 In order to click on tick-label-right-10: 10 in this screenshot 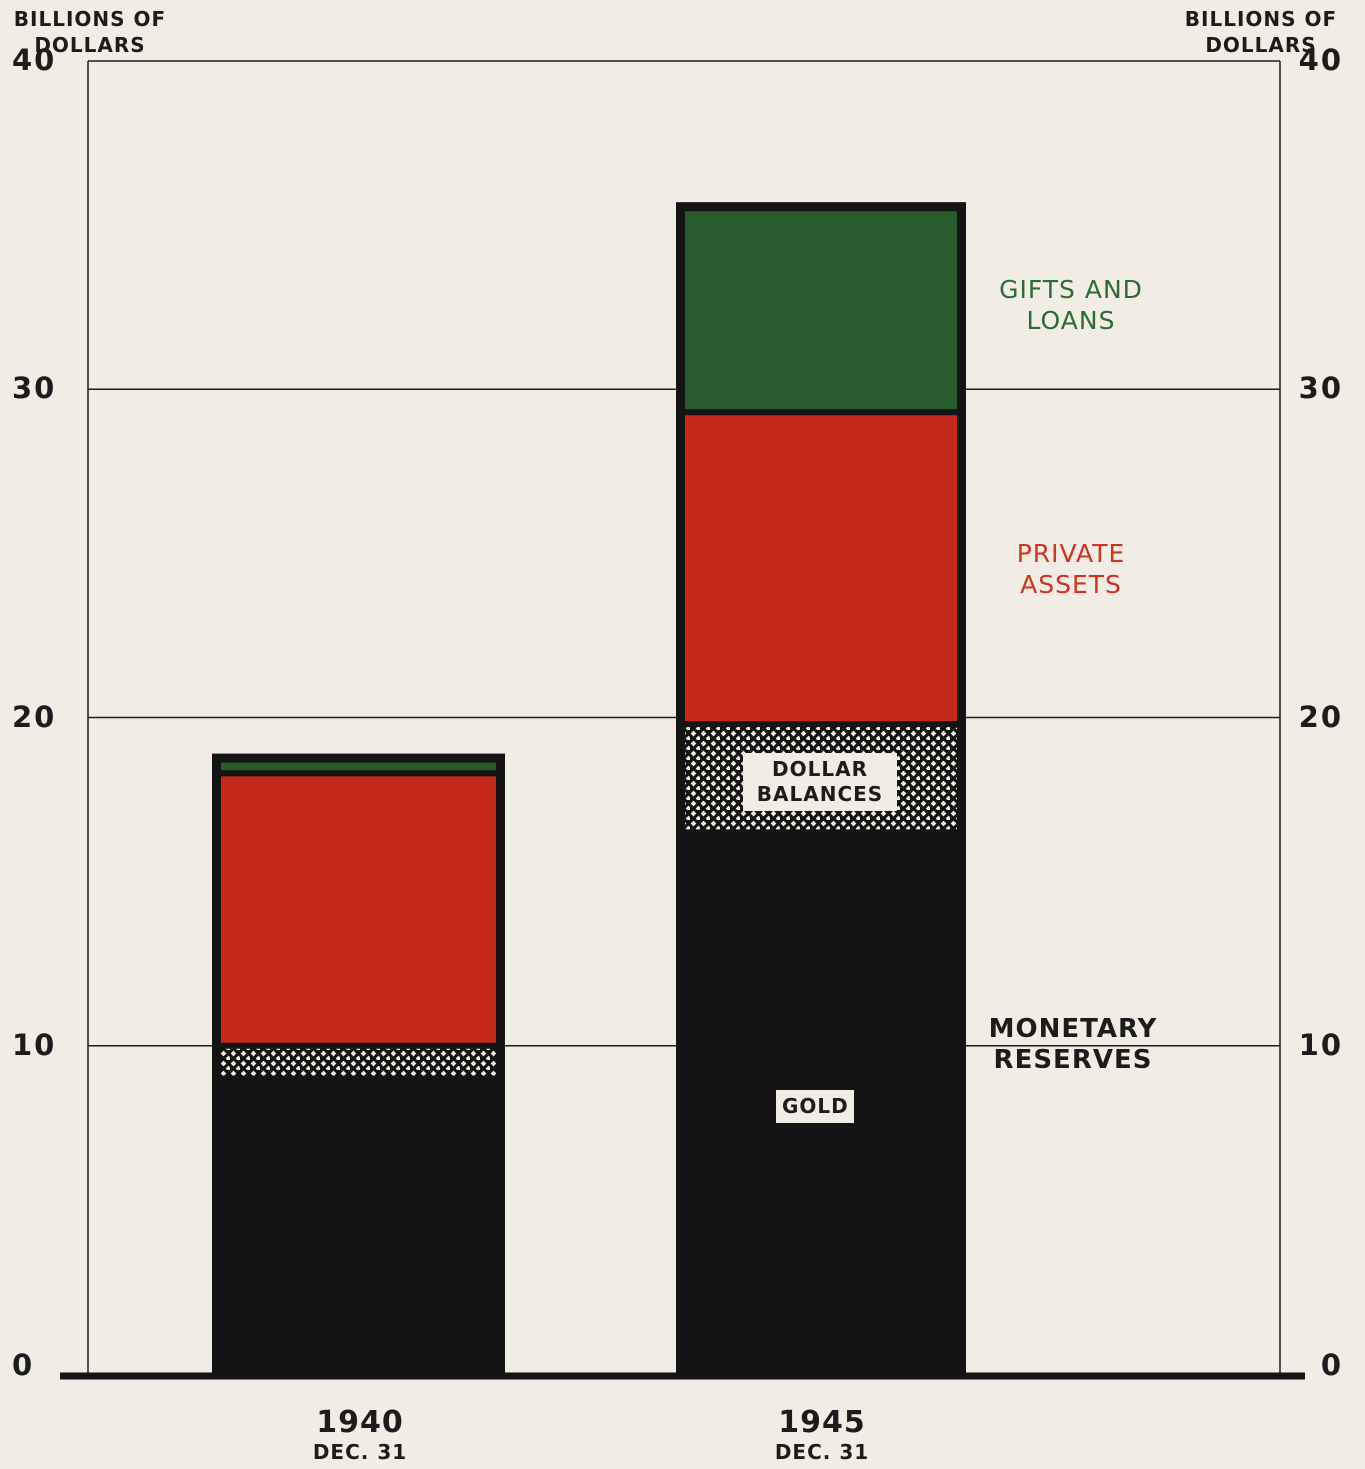, I will do `click(1320, 1044)`.